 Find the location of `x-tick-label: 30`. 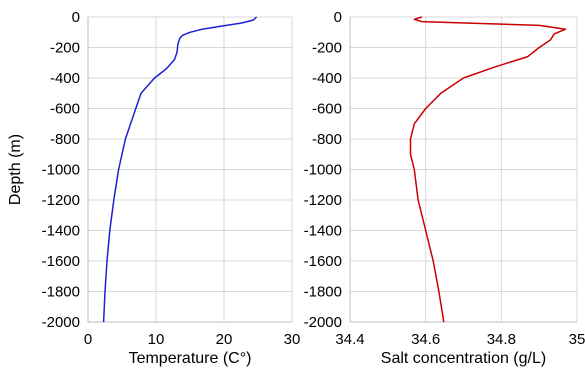

x-tick-label: 30 is located at coordinates (292, 339).